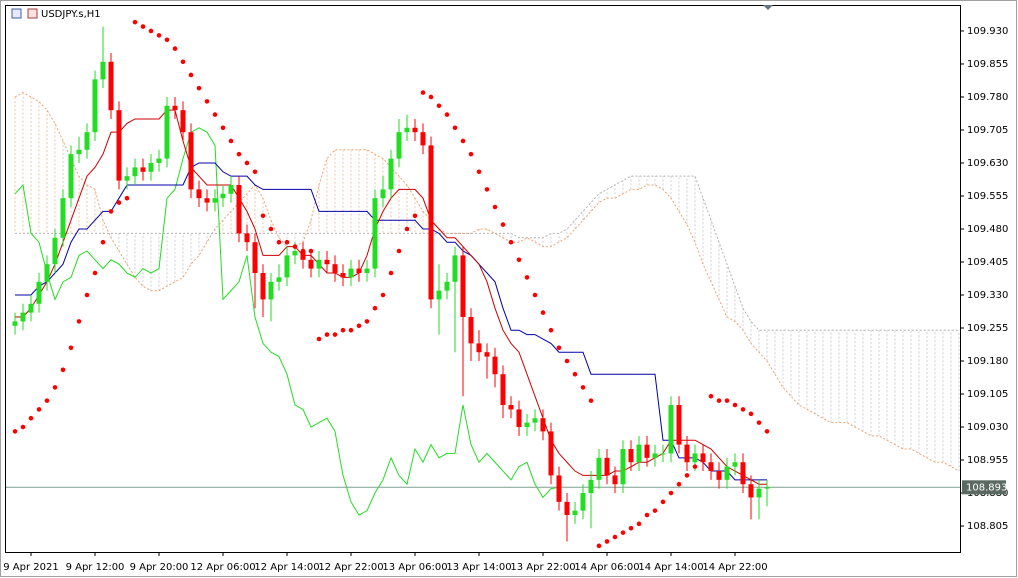 Image resolution: width=1018 pixels, height=578 pixels. Describe the element at coordinates (987, 262) in the screenshot. I see `y-tick-label: 109.405` at that location.